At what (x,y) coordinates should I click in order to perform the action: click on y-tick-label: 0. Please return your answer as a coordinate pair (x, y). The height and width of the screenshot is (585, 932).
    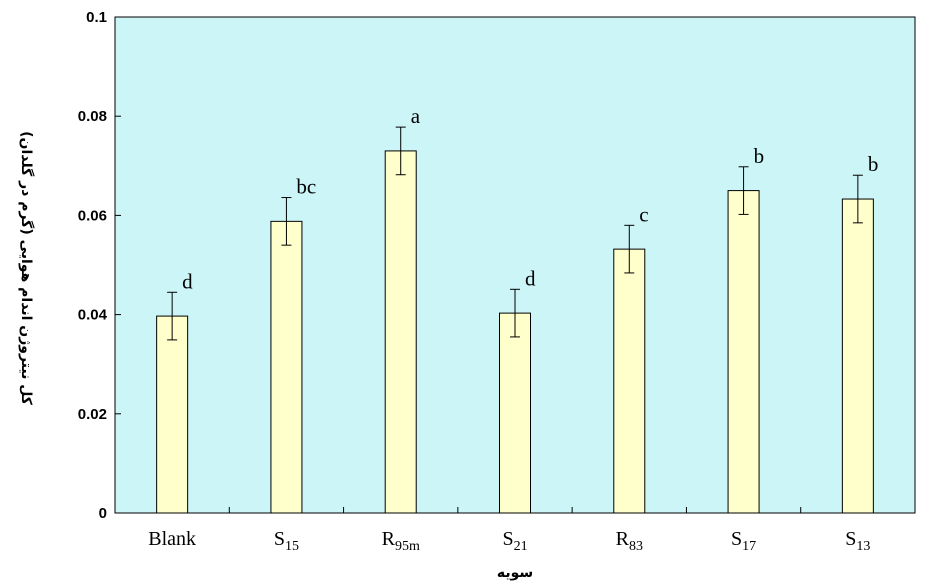
    Looking at the image, I should click on (103, 513).